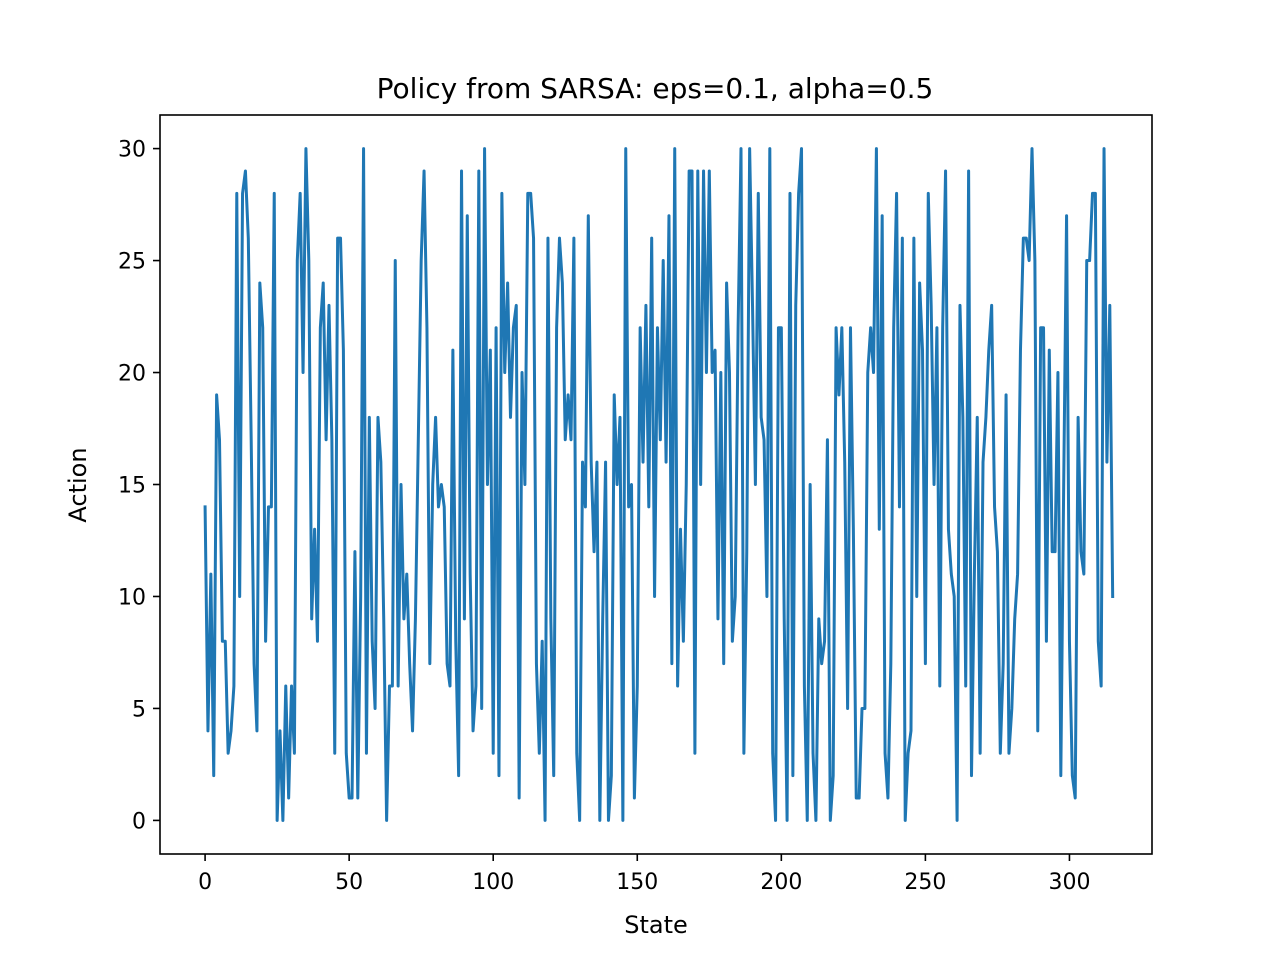  Describe the element at coordinates (781, 882) in the screenshot. I see `x-tick-label: 200` at that location.